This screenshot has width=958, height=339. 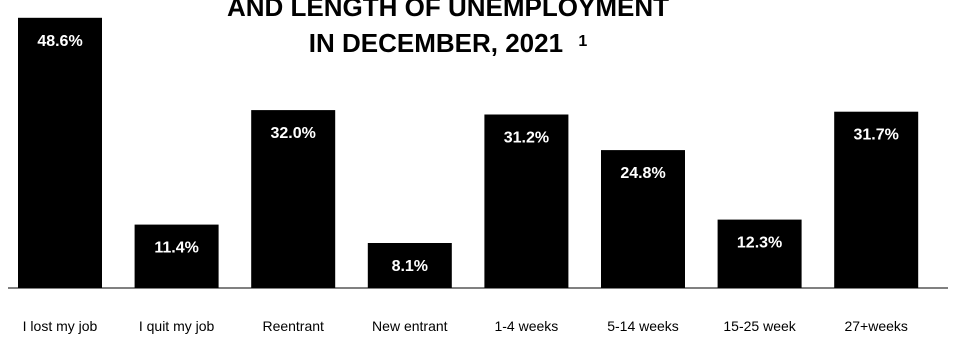 I want to click on value-label-2: 32.0%, so click(x=293, y=133).